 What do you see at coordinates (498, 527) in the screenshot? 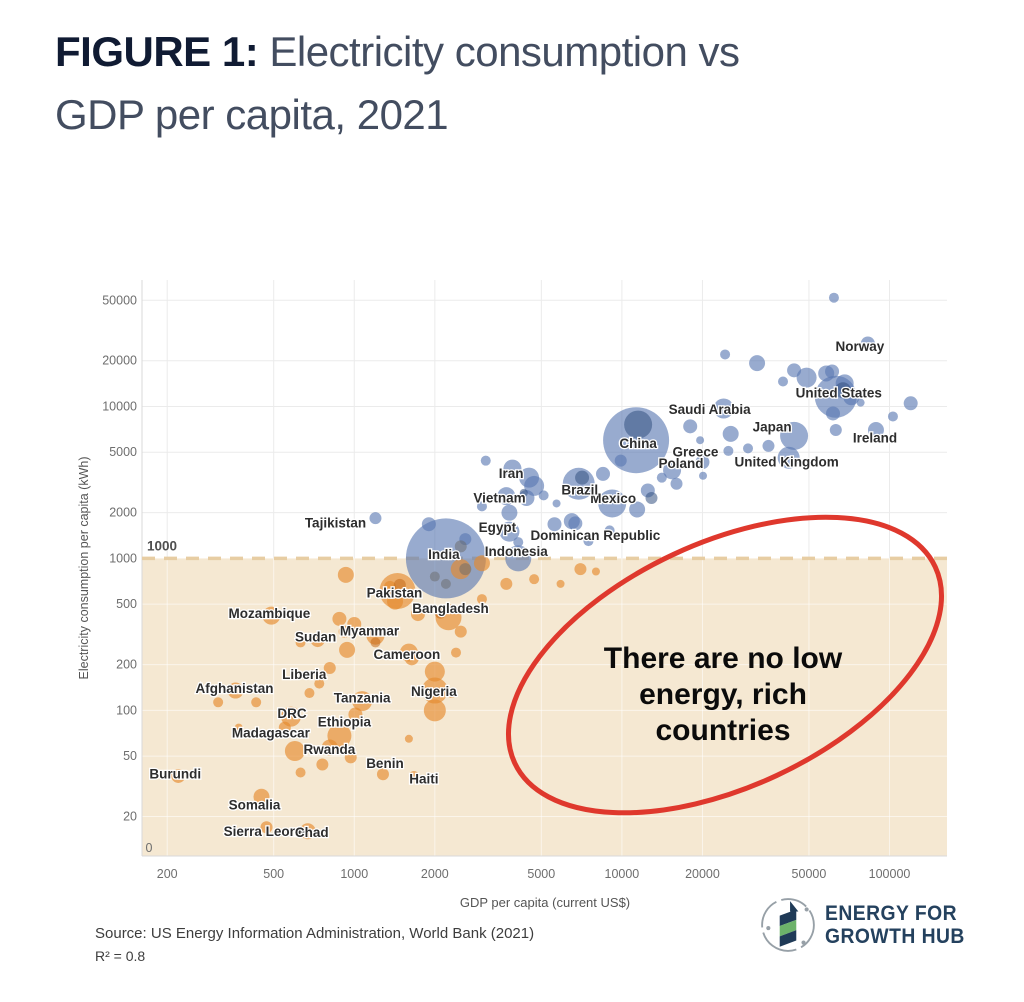
I see `country-label-egypt: Egypt` at bounding box center [498, 527].